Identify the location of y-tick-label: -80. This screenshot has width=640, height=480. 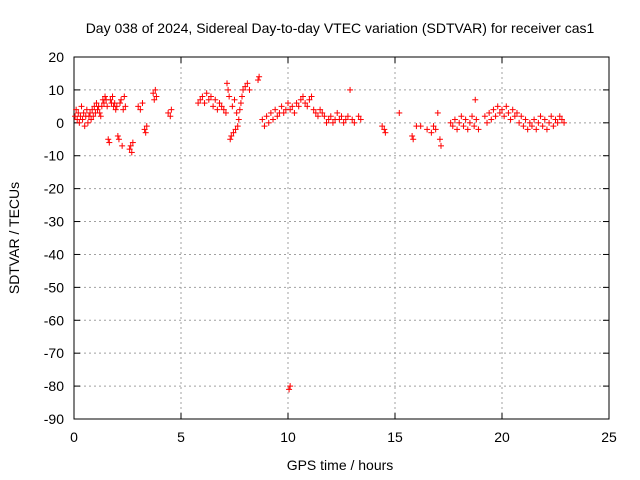
(54, 386).